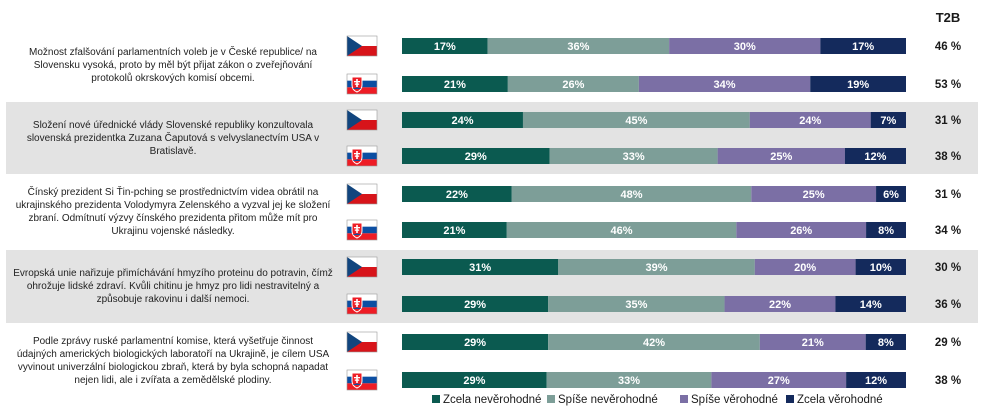  I want to click on data-label: 35%, so click(636, 305).